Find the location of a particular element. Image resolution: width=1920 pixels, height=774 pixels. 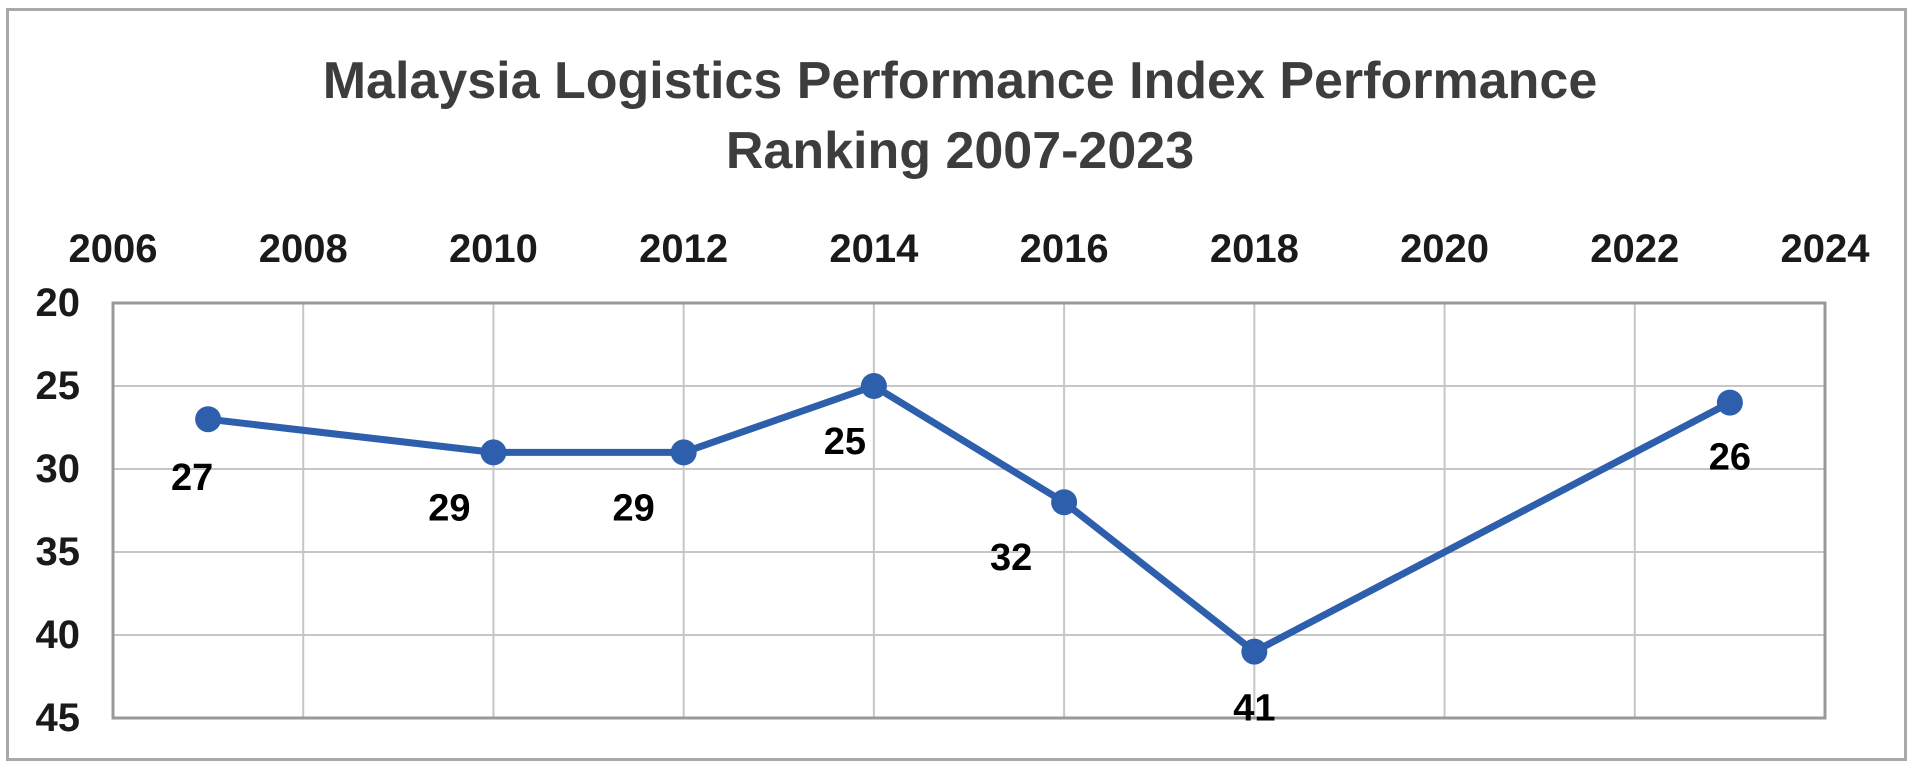

data-point-label: 26 is located at coordinates (1730, 458).